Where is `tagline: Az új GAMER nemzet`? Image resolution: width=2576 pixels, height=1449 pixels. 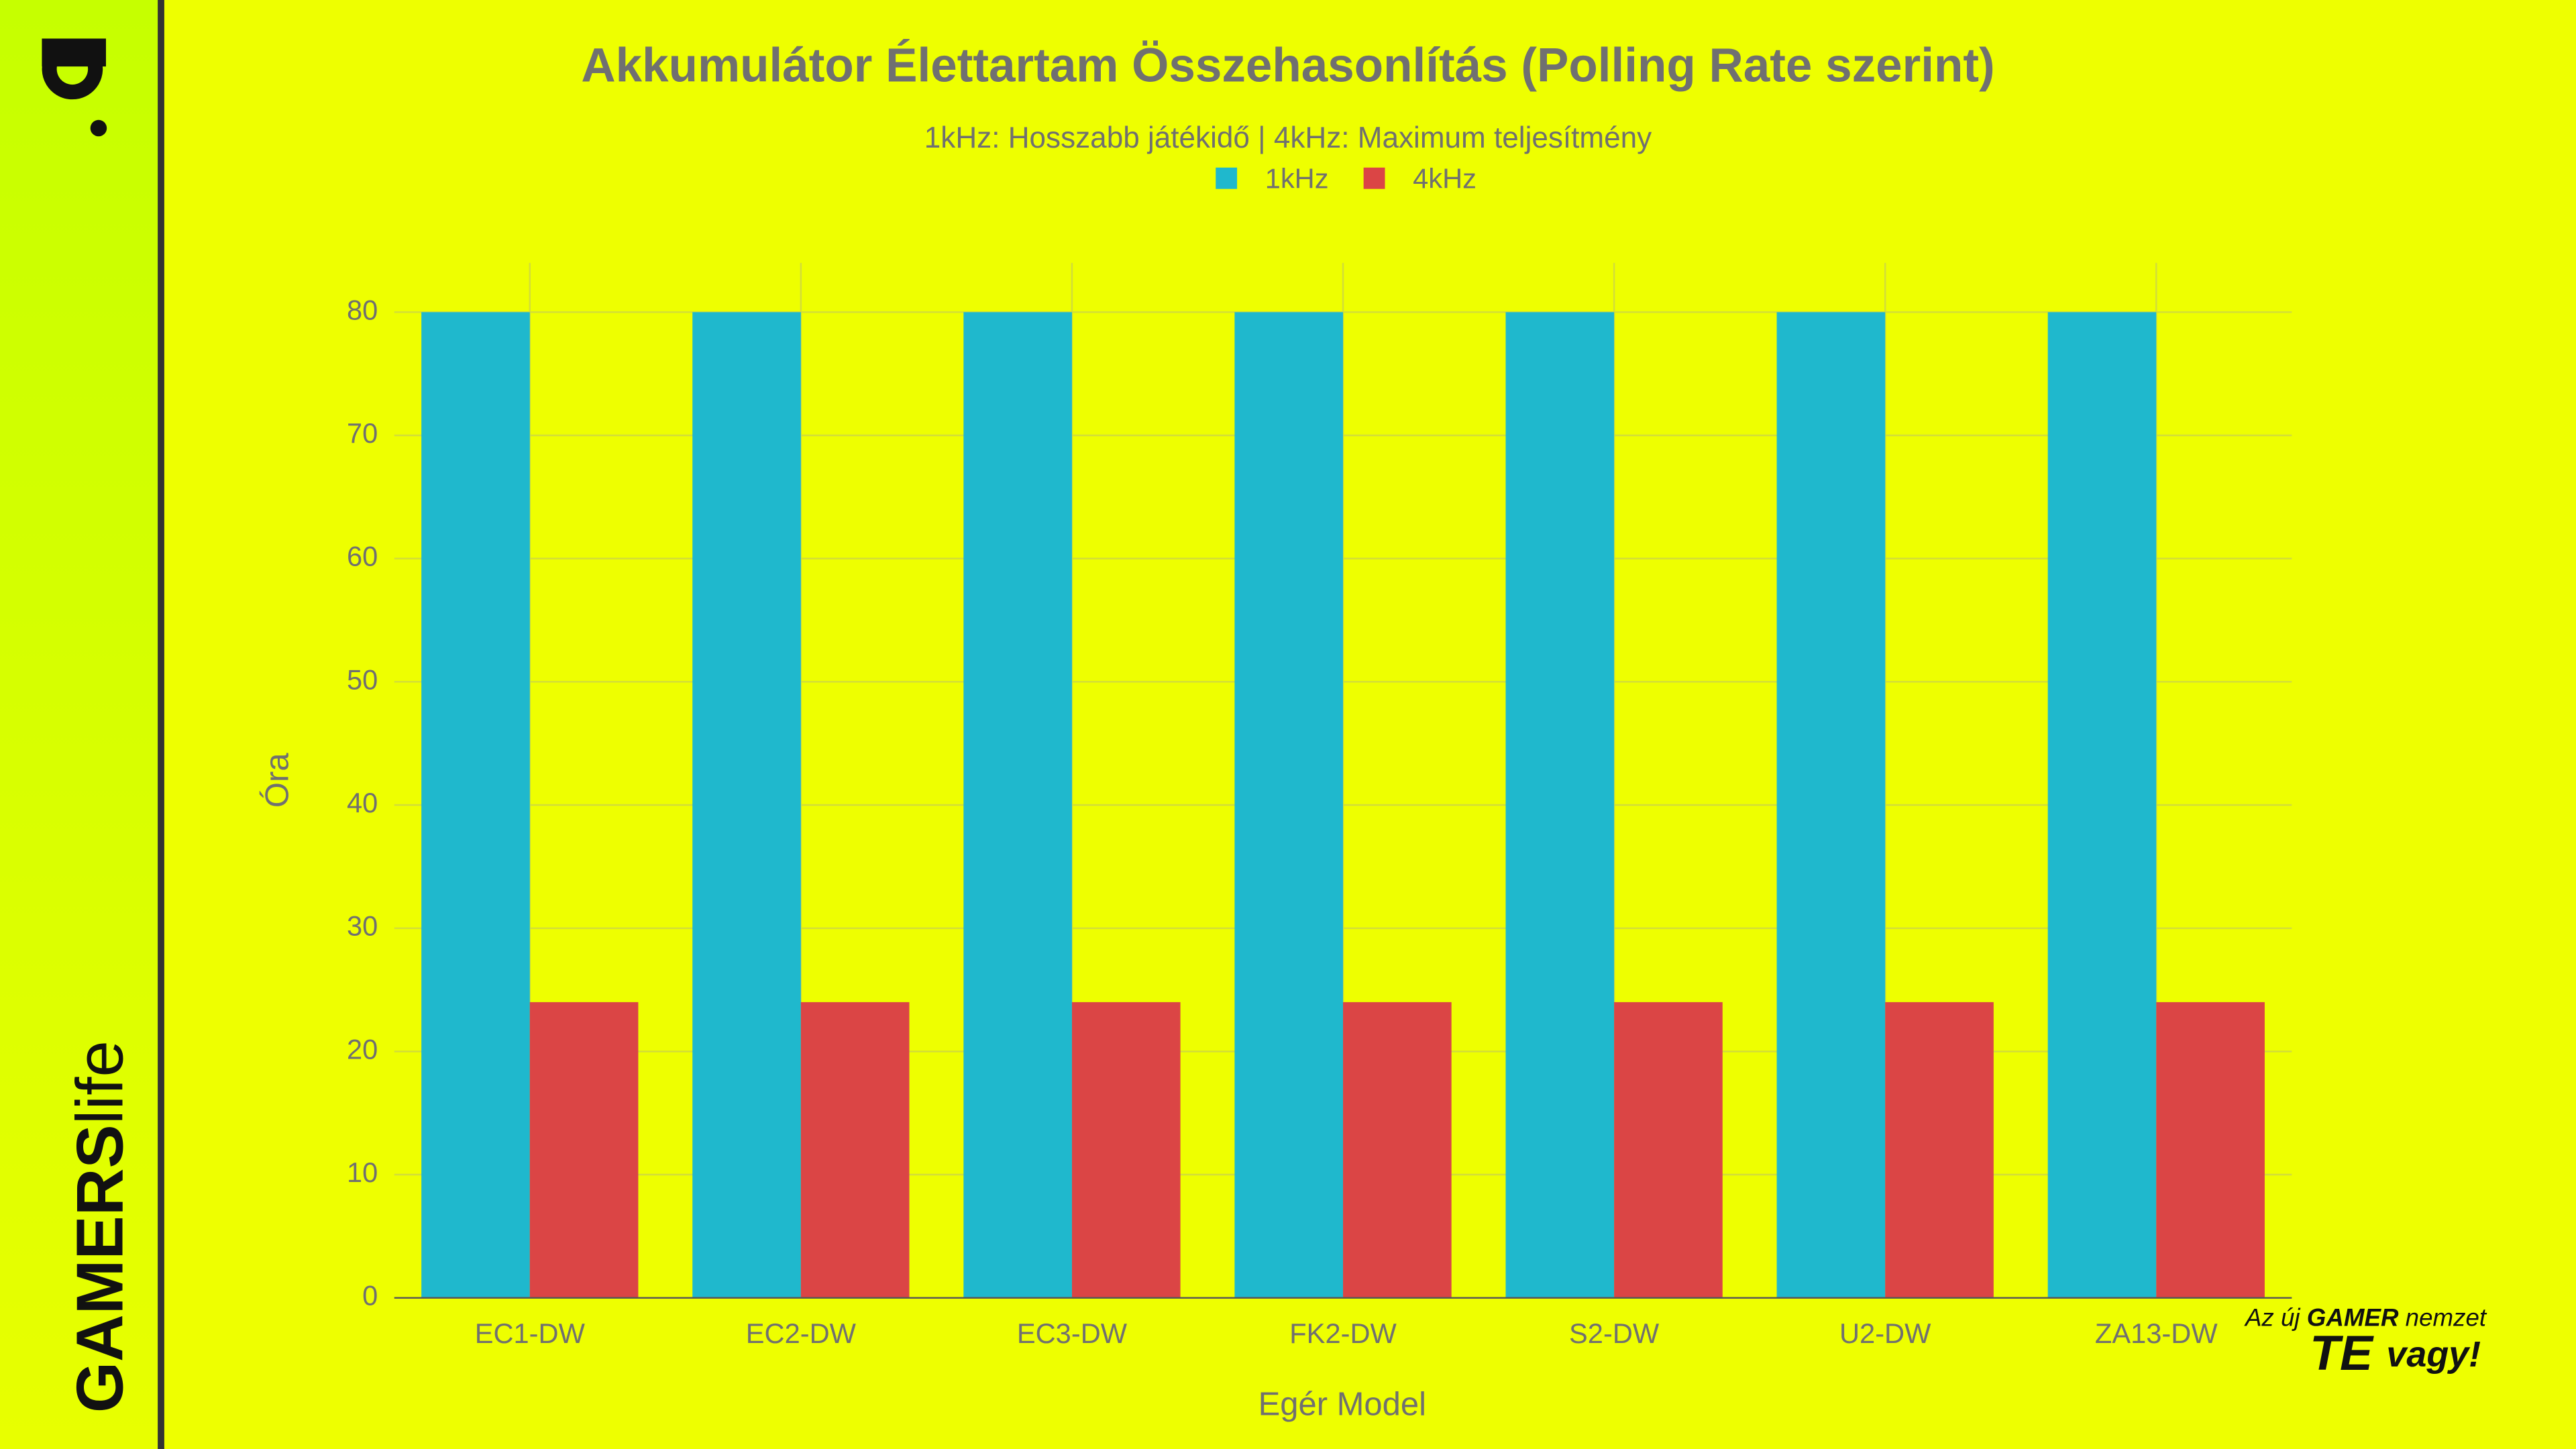
tagline: Az új GAMER nemzet is located at coordinates (2365, 1317).